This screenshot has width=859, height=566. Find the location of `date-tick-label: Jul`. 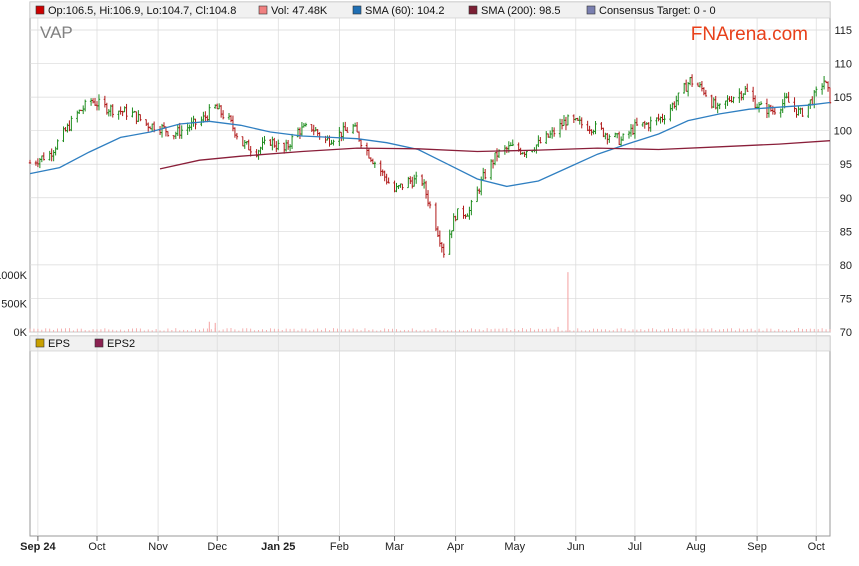

date-tick-label: Jul is located at coordinates (635, 547).